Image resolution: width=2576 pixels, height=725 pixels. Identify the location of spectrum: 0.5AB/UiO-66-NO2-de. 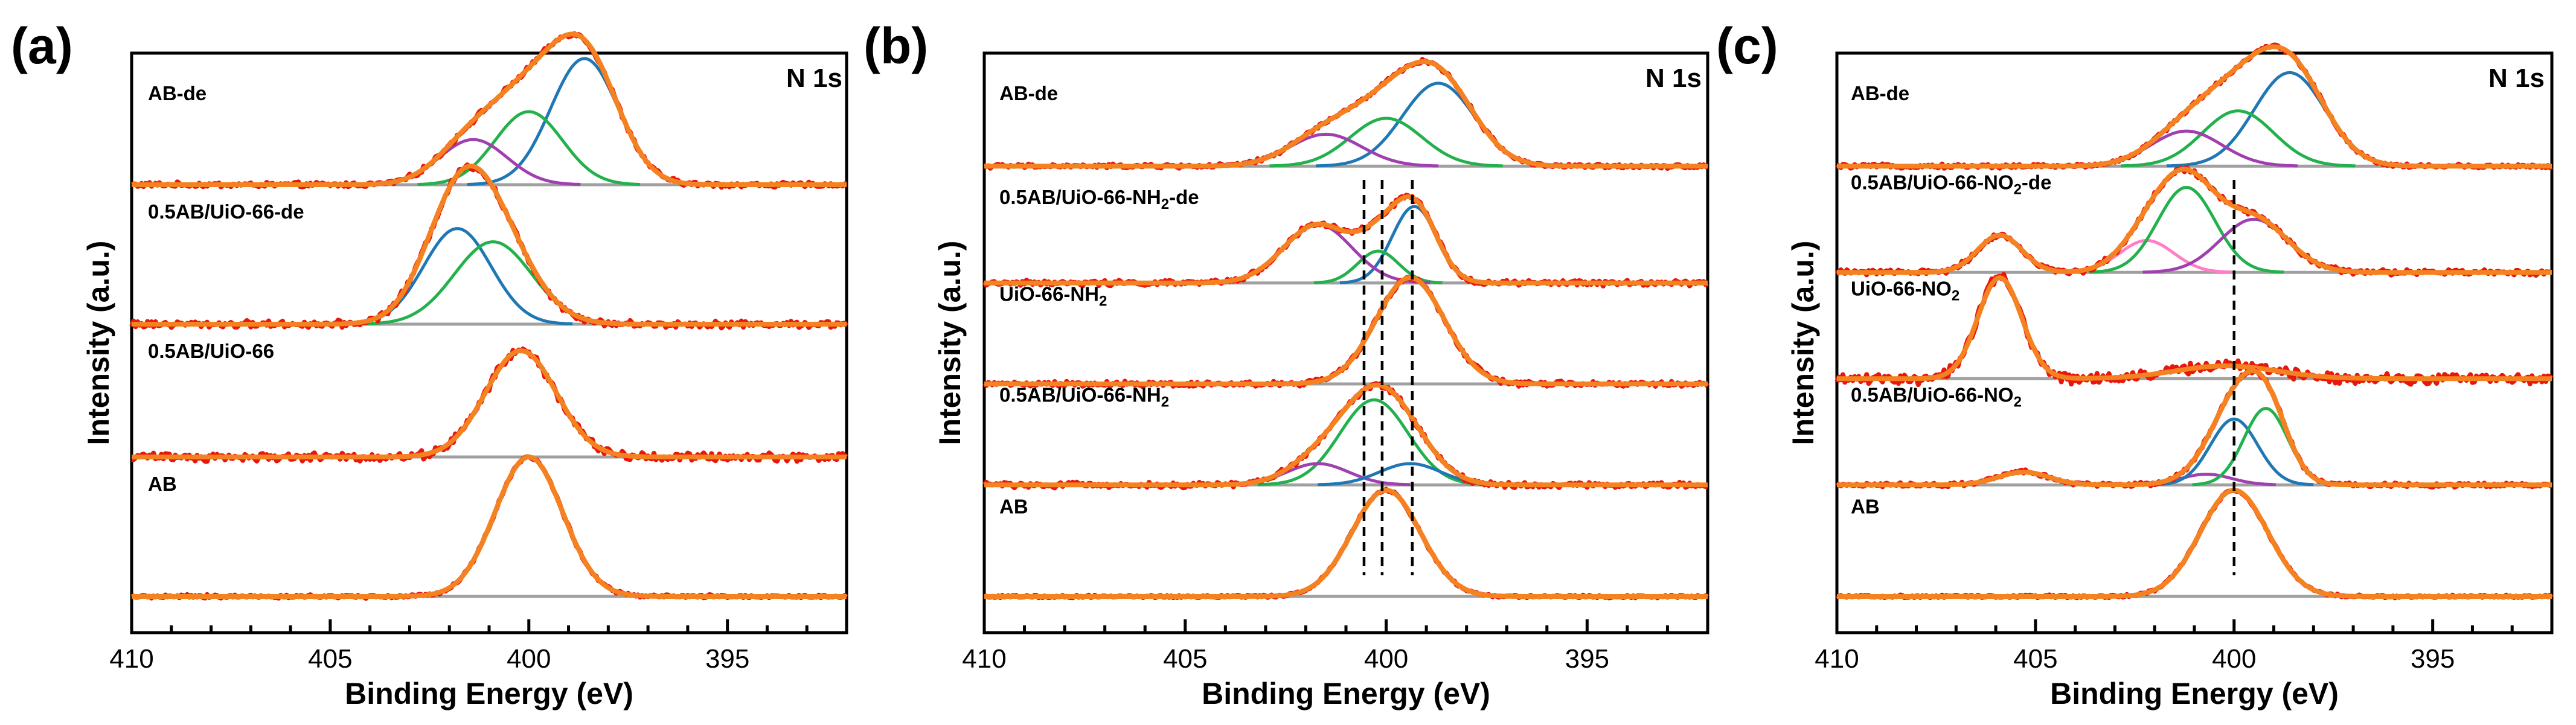
(2193, 222).